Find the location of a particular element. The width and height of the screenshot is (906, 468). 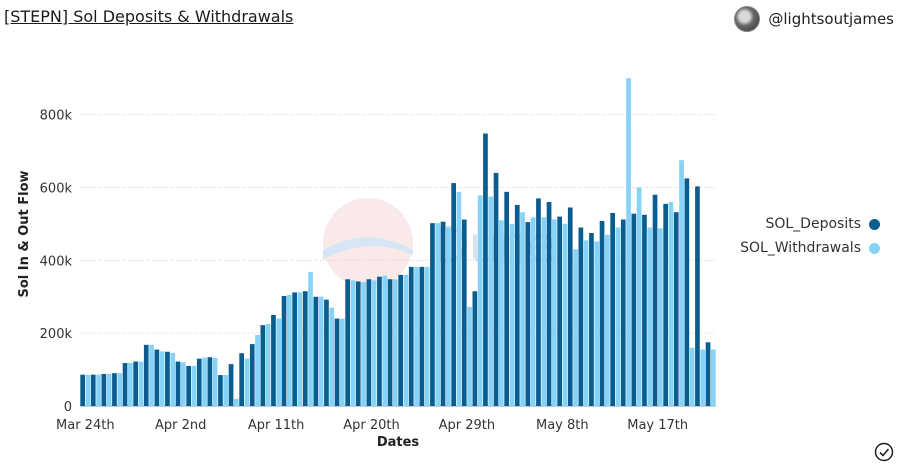

legend-item-withdrawals: SOL_Withdrawals is located at coordinates (810, 248).